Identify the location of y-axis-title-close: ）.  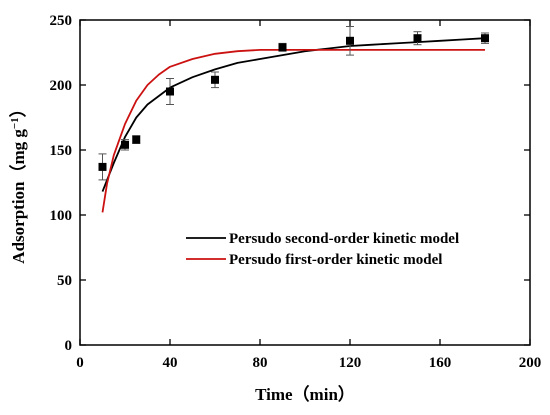
(18, 108).